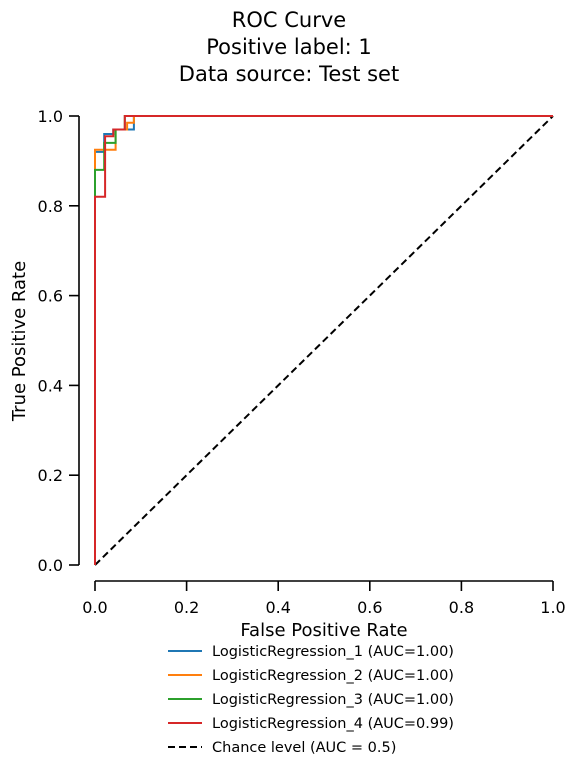 This screenshot has height=773, width=578. I want to click on title-line-2: Positive label: 1, so click(289, 47).